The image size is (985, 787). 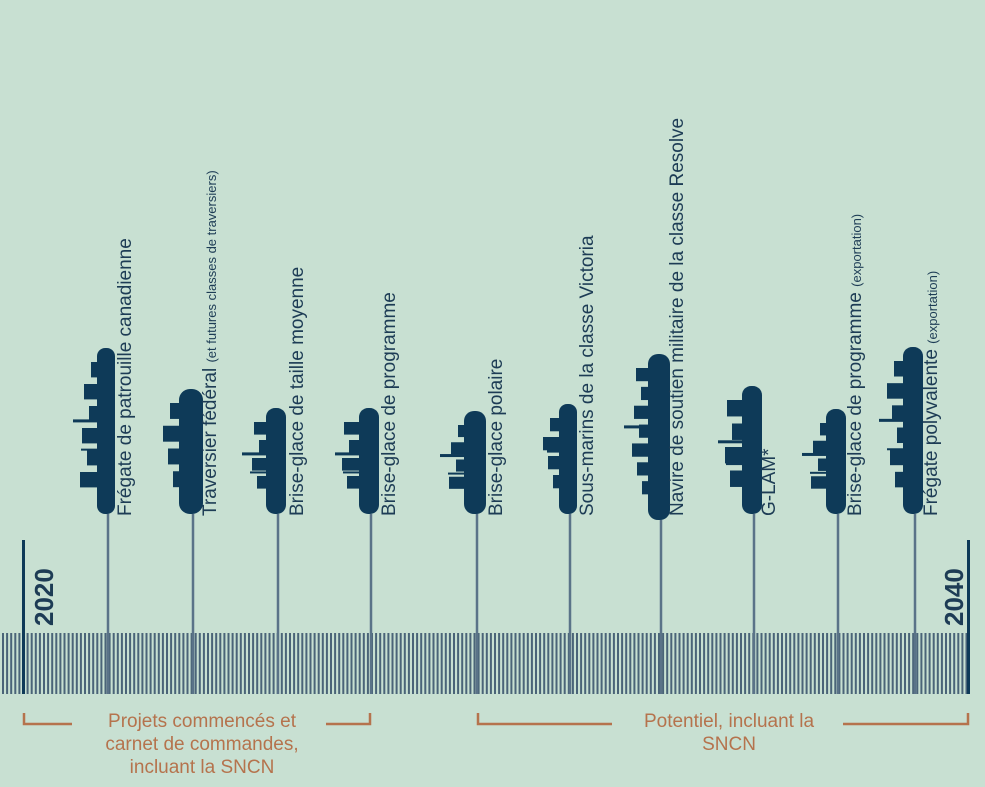 I want to click on year-end-marker, so click(x=968, y=617).